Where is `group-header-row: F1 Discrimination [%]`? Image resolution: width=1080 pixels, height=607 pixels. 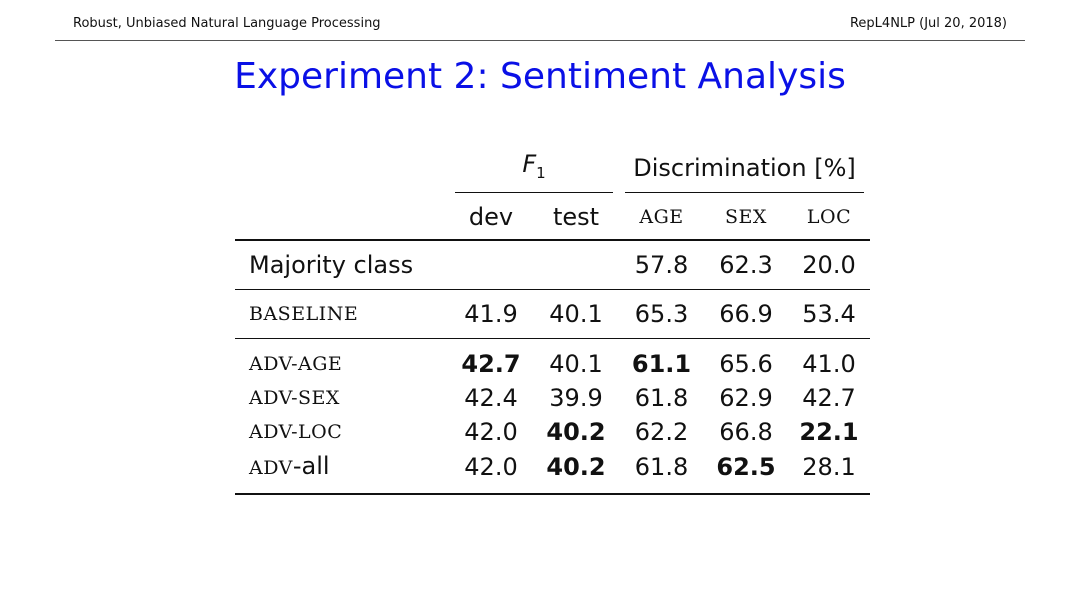
group-header-row: F1 Discrimination [%] is located at coordinates (552, 168).